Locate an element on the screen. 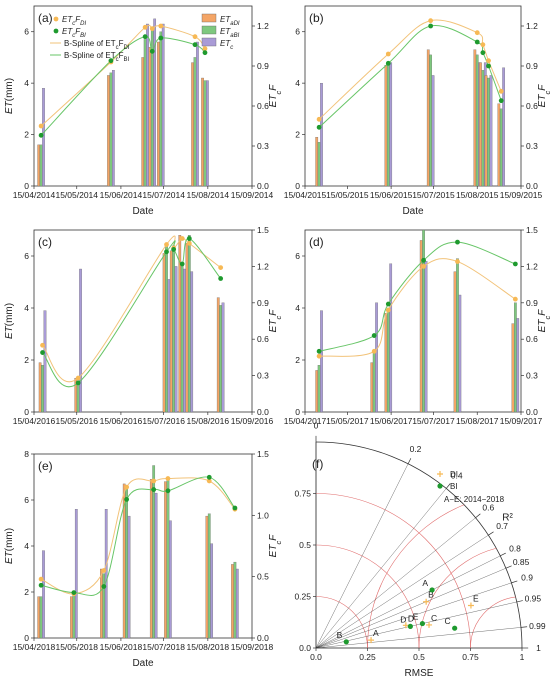 Image resolution: width=550 pixels, height=684 pixels. x-axis-label: Date is located at coordinates (143, 663).